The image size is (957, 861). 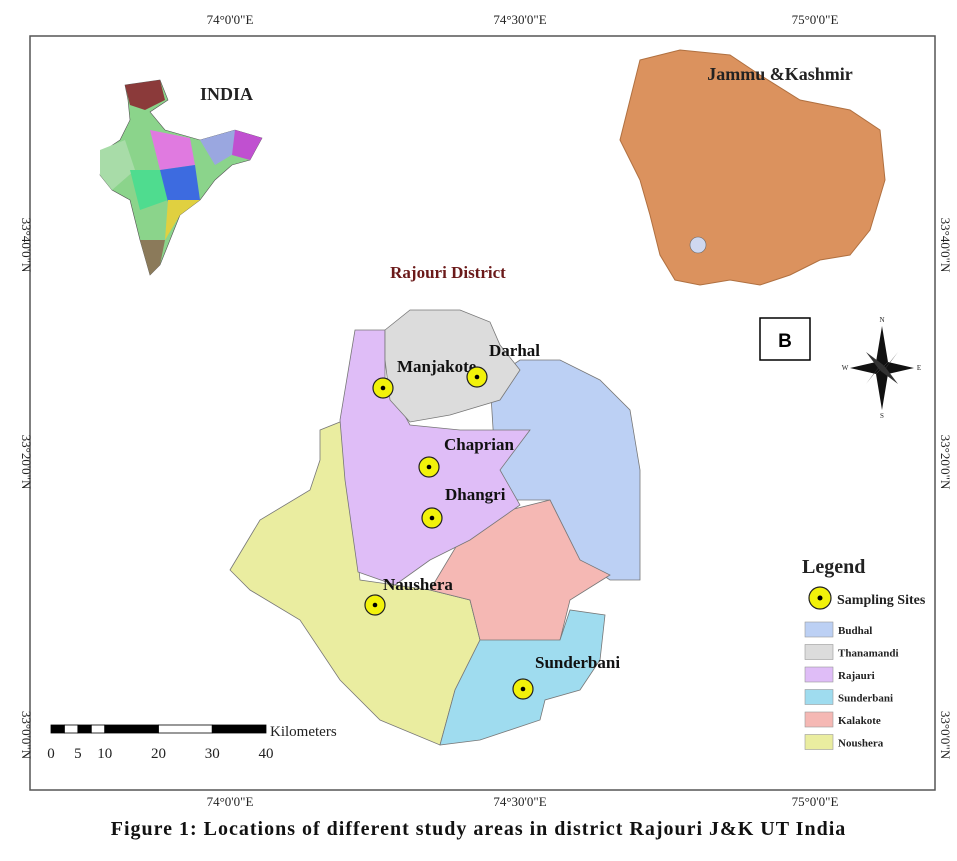 What do you see at coordinates (785, 341) in the screenshot?
I see `panel-label: B` at bounding box center [785, 341].